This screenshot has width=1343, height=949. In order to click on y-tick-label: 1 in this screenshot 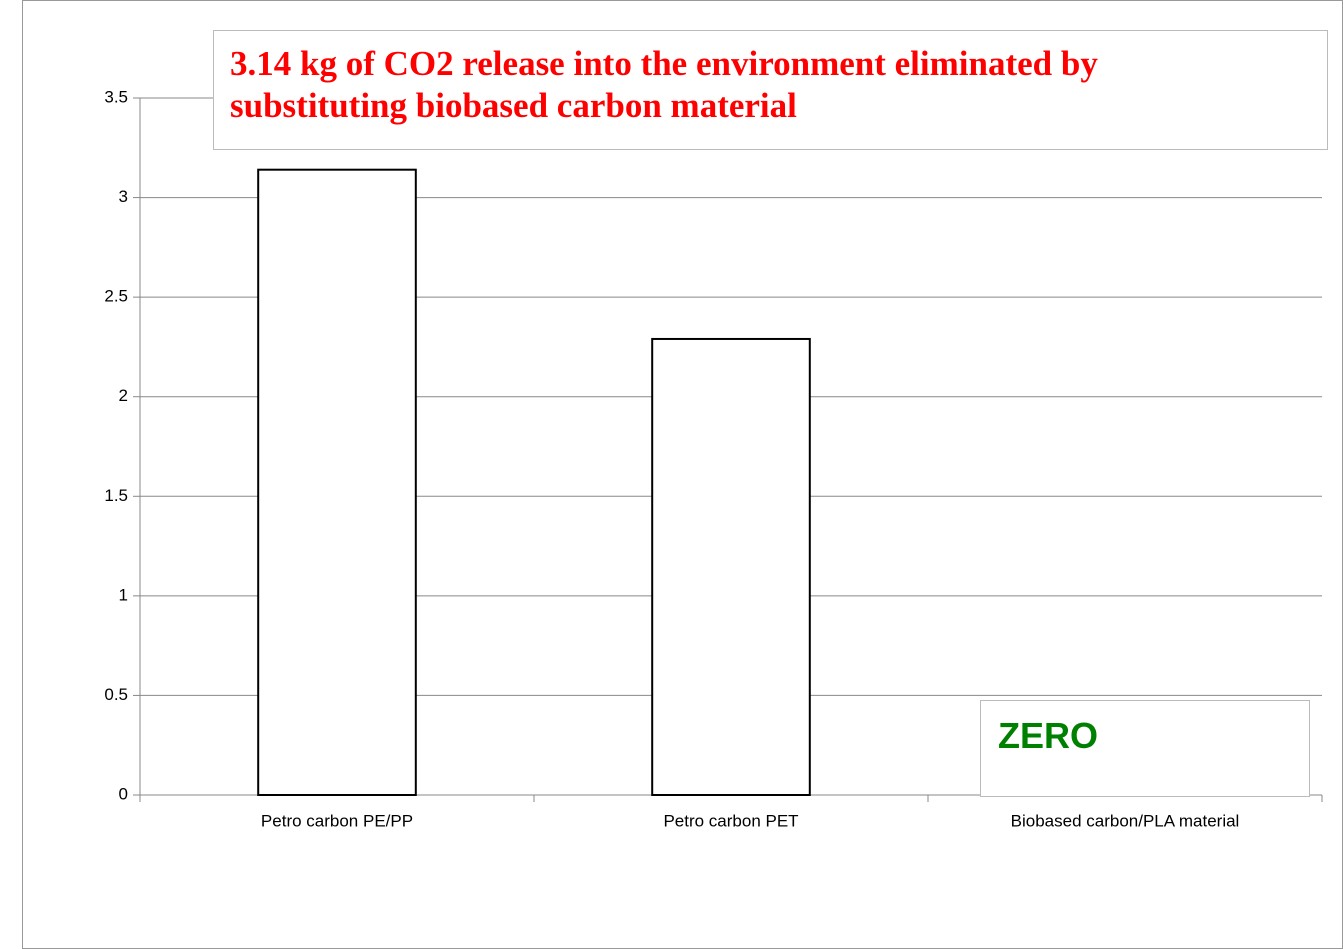, I will do `click(123, 594)`.